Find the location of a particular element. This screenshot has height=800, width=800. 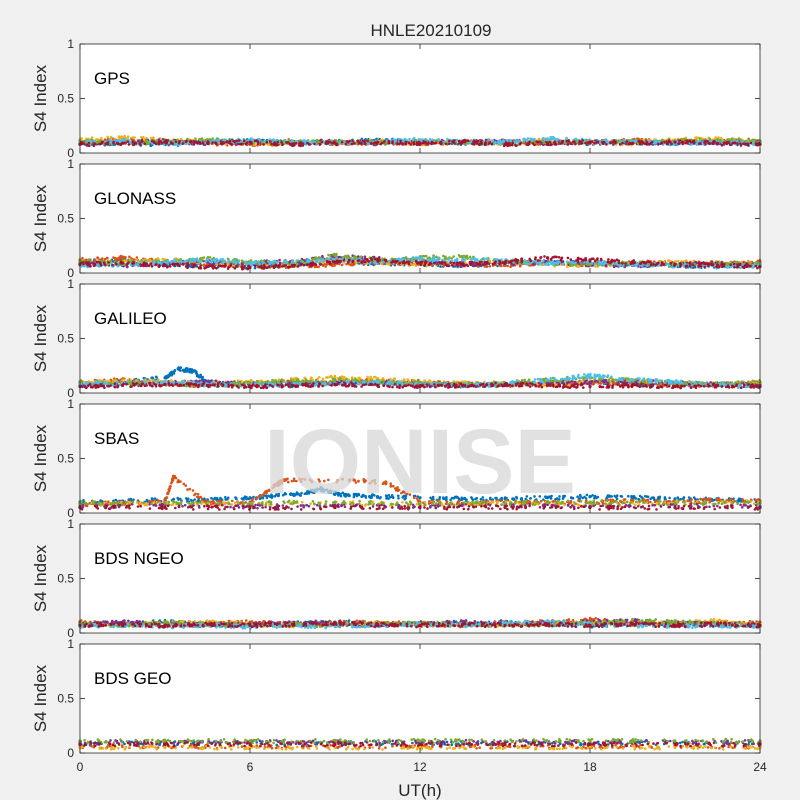

y-tick-label: 0.5 is located at coordinates (65, 99).